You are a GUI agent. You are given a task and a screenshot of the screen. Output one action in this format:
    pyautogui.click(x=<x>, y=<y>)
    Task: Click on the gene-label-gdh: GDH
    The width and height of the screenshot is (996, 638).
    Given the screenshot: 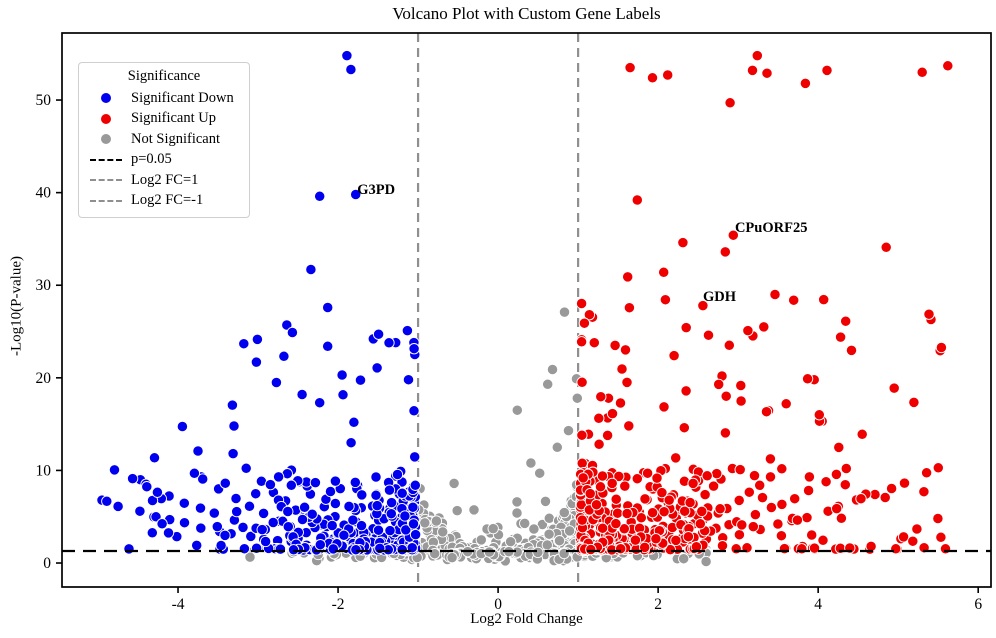 What is the action you would take?
    pyautogui.click(x=719, y=296)
    